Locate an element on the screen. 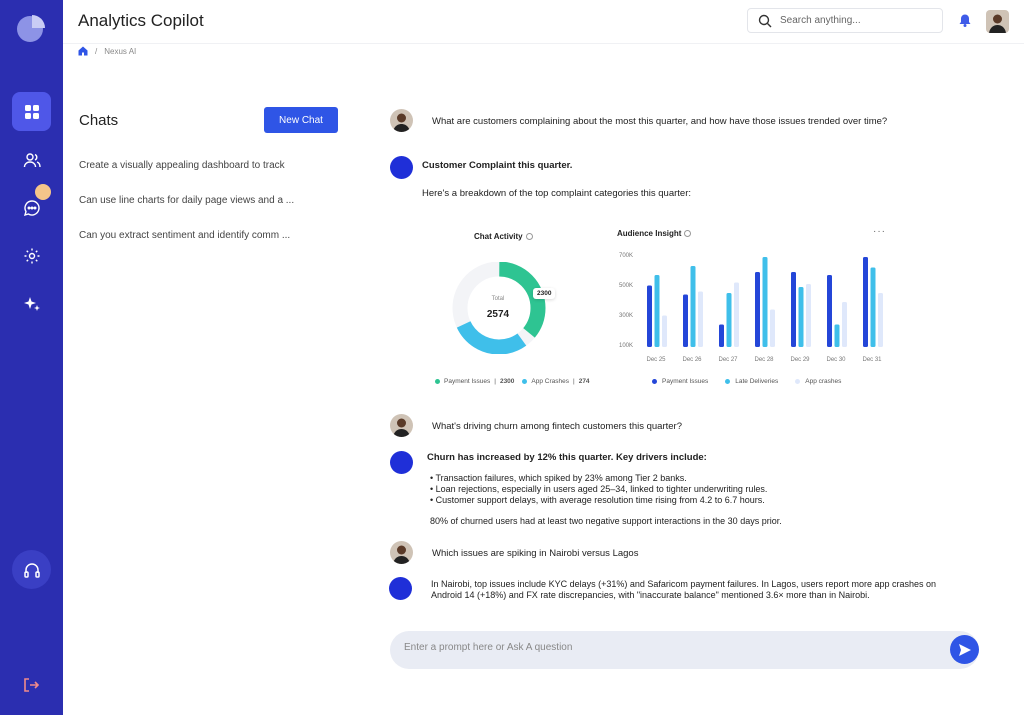  bell-icon is located at coordinates (965, 20).